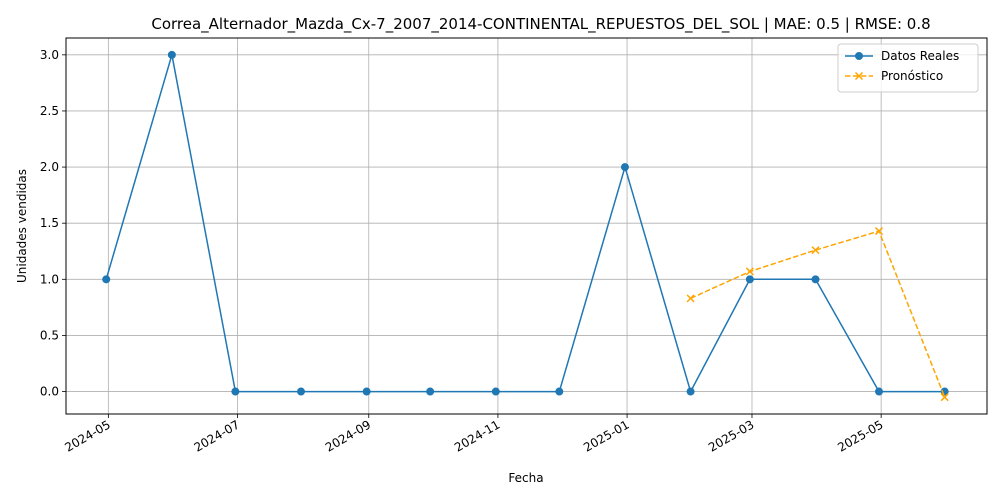 The height and width of the screenshot is (500, 1000). What do you see at coordinates (49, 223) in the screenshot?
I see `y-tick-label: 1.5` at bounding box center [49, 223].